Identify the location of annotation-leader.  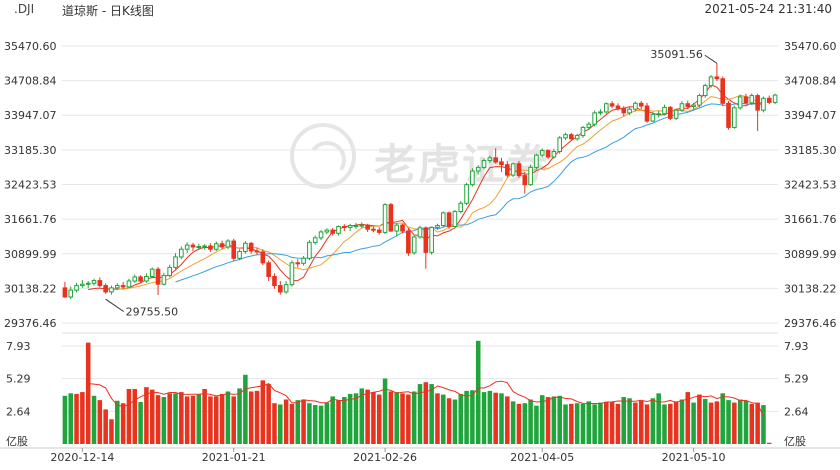
(711, 59).